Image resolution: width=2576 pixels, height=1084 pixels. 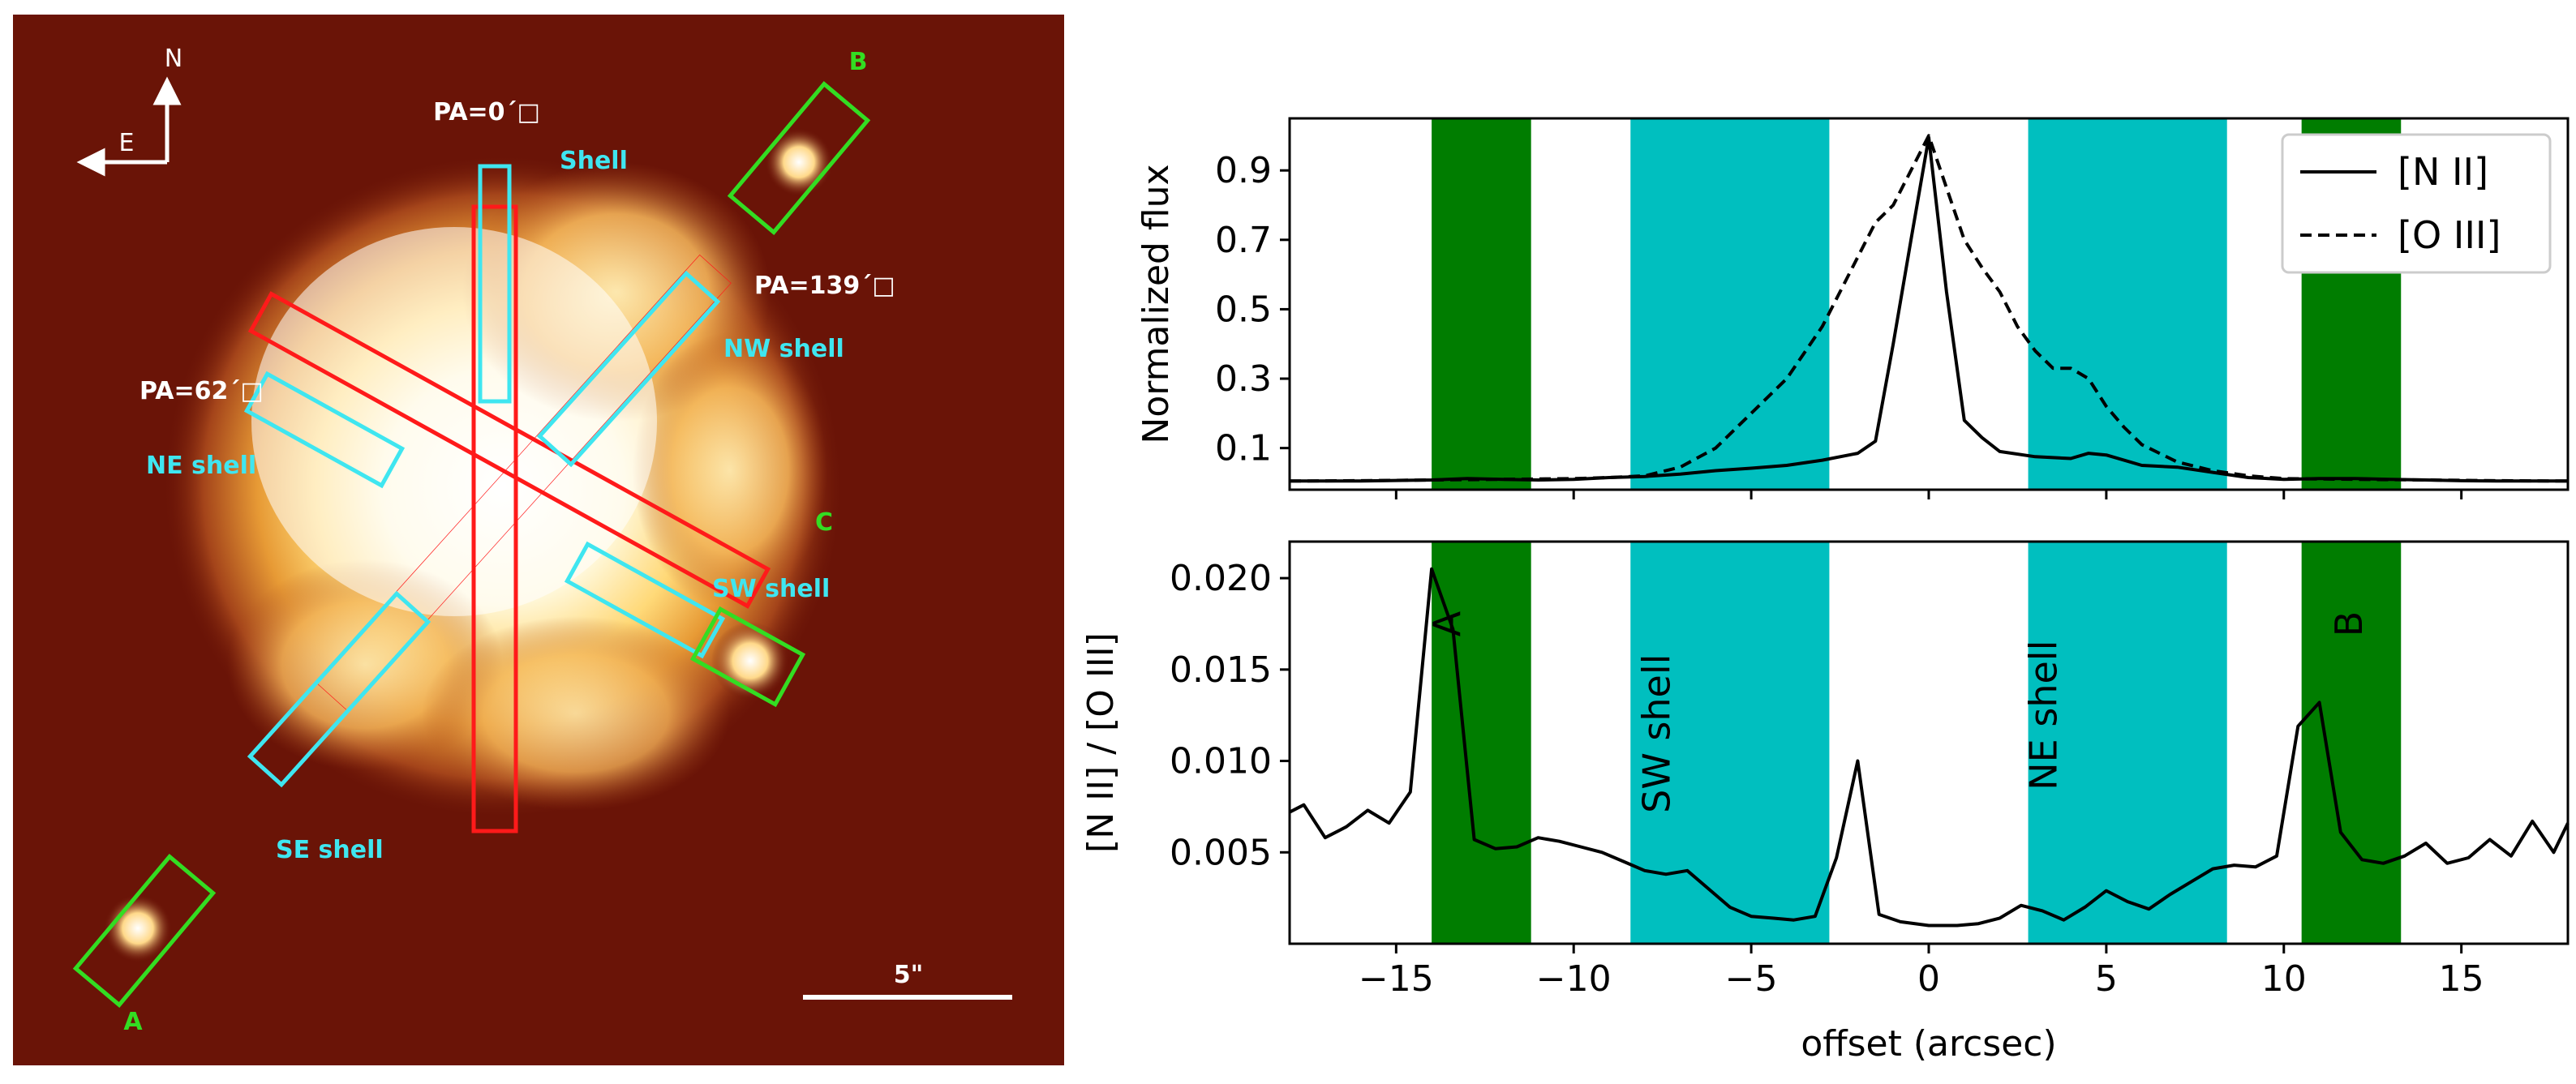 What do you see at coordinates (750, 661) in the screenshot?
I see `knot-c-emission` at bounding box center [750, 661].